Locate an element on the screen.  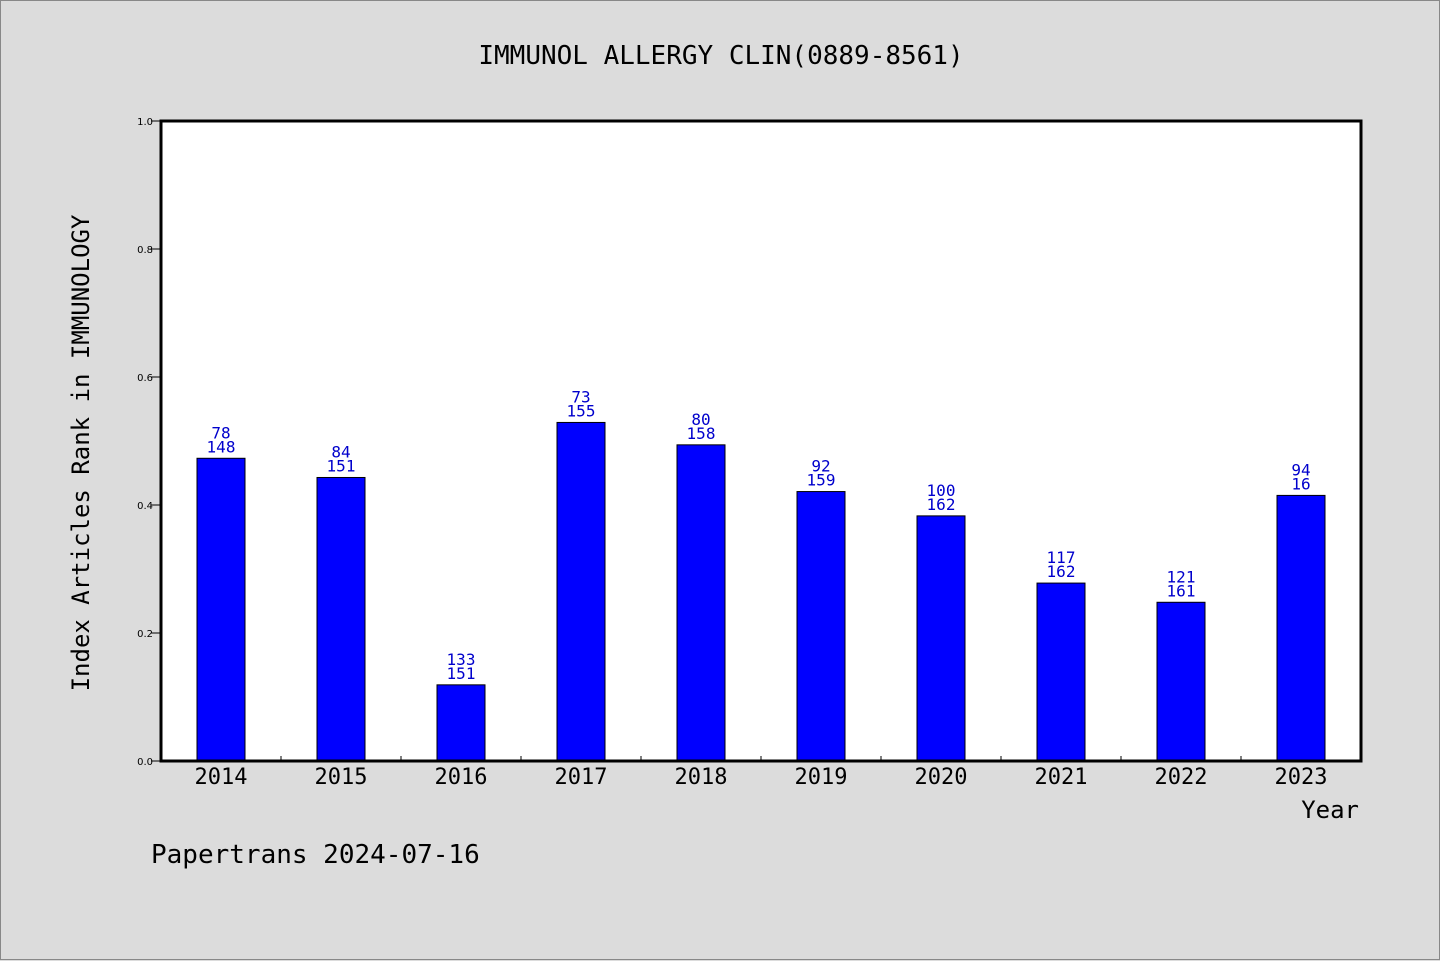
bar-rank-label-2020: 100 is located at coordinates (941, 490).